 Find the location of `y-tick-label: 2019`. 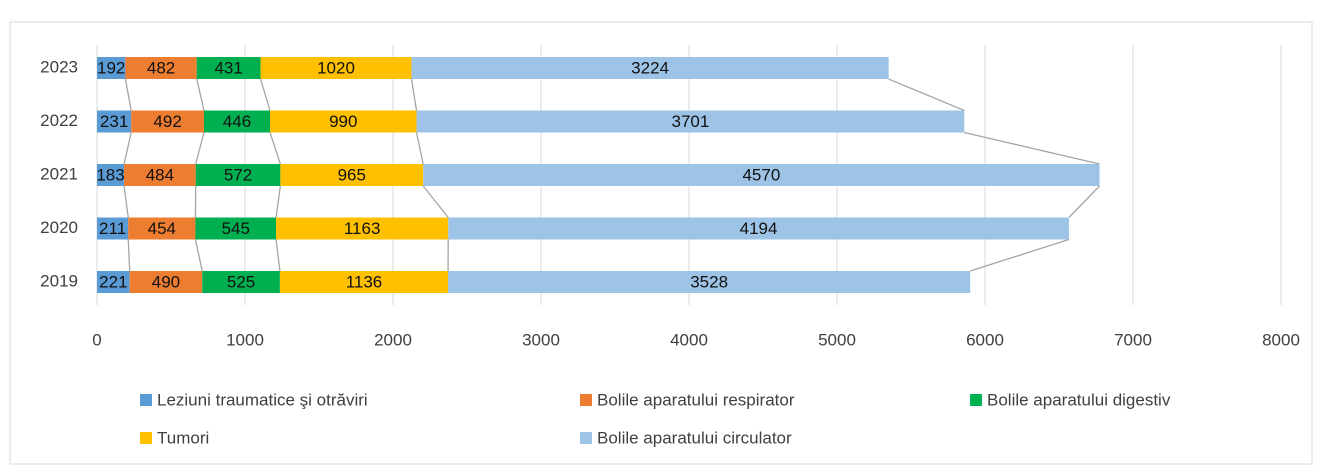

y-tick-label: 2019 is located at coordinates (59, 280).